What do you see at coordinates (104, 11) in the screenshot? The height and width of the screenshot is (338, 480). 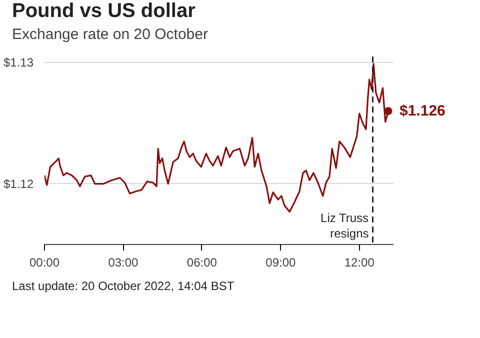 I see `chart-title: Pound vs US dollar` at bounding box center [104, 11].